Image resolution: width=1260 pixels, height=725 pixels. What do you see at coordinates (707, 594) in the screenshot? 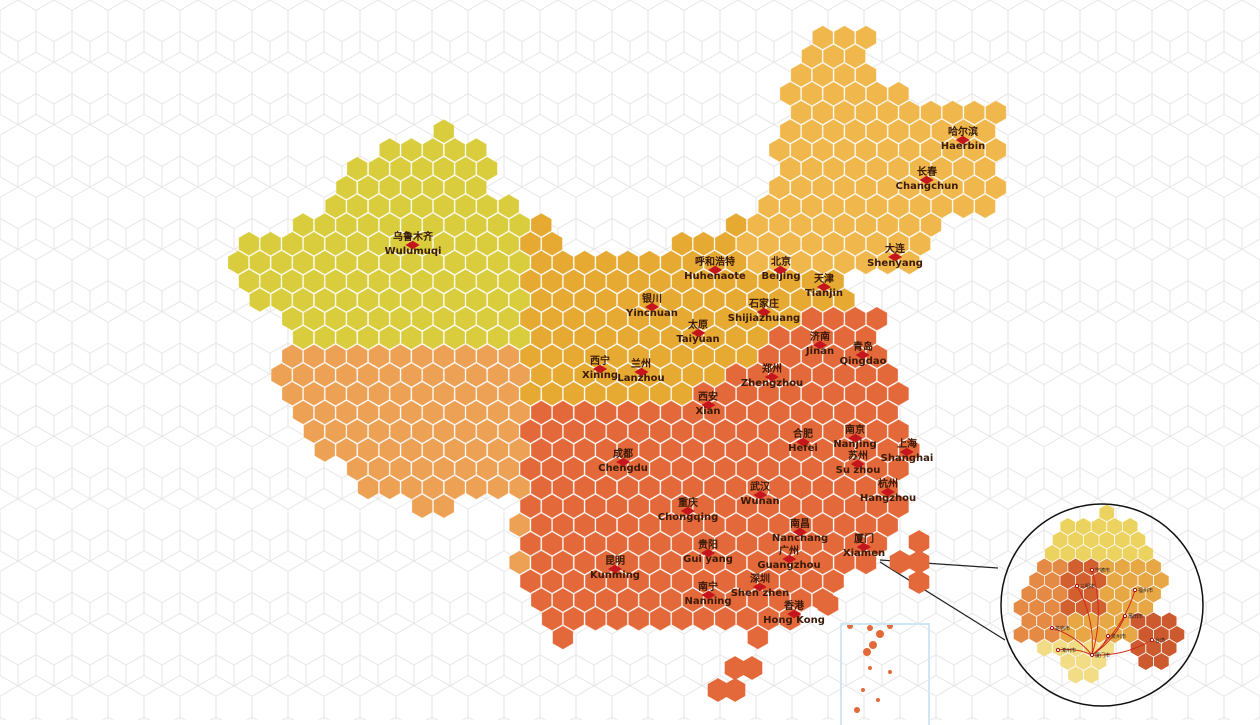
I see `city-nanning: 南宁 Nanning` at bounding box center [707, 594].